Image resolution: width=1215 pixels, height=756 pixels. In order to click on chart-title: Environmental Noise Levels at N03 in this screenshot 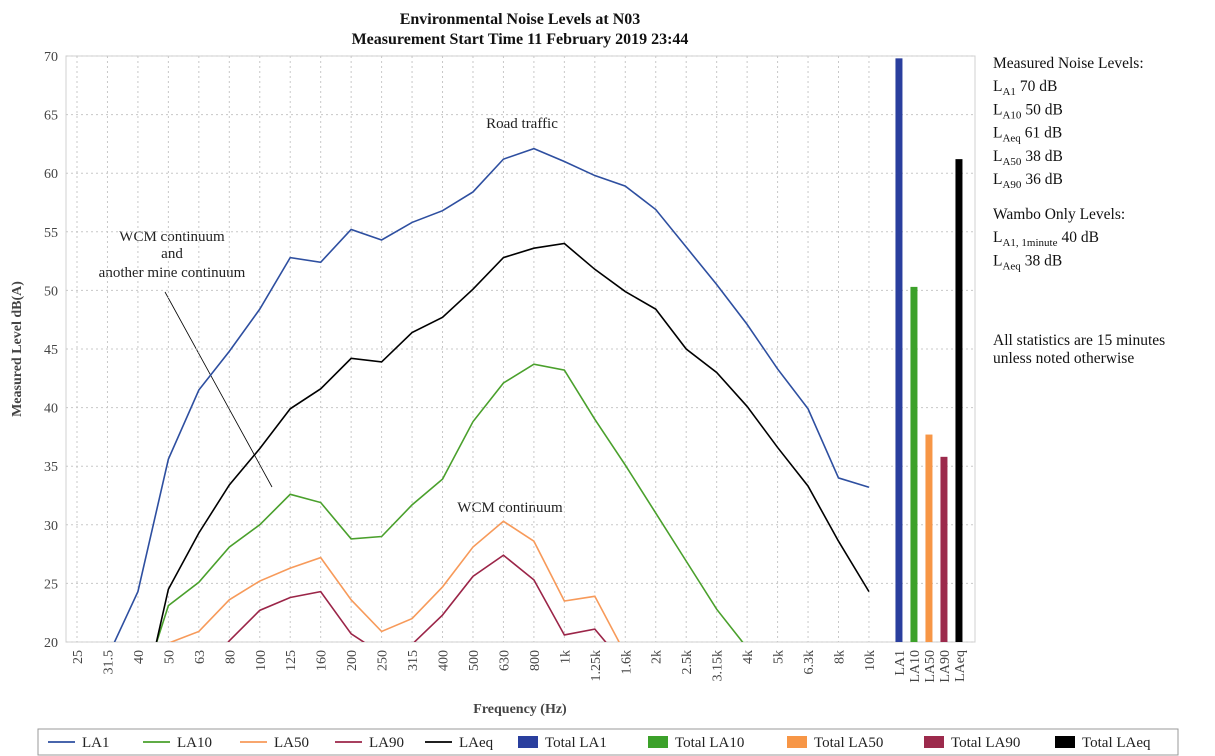, I will do `click(520, 19)`.